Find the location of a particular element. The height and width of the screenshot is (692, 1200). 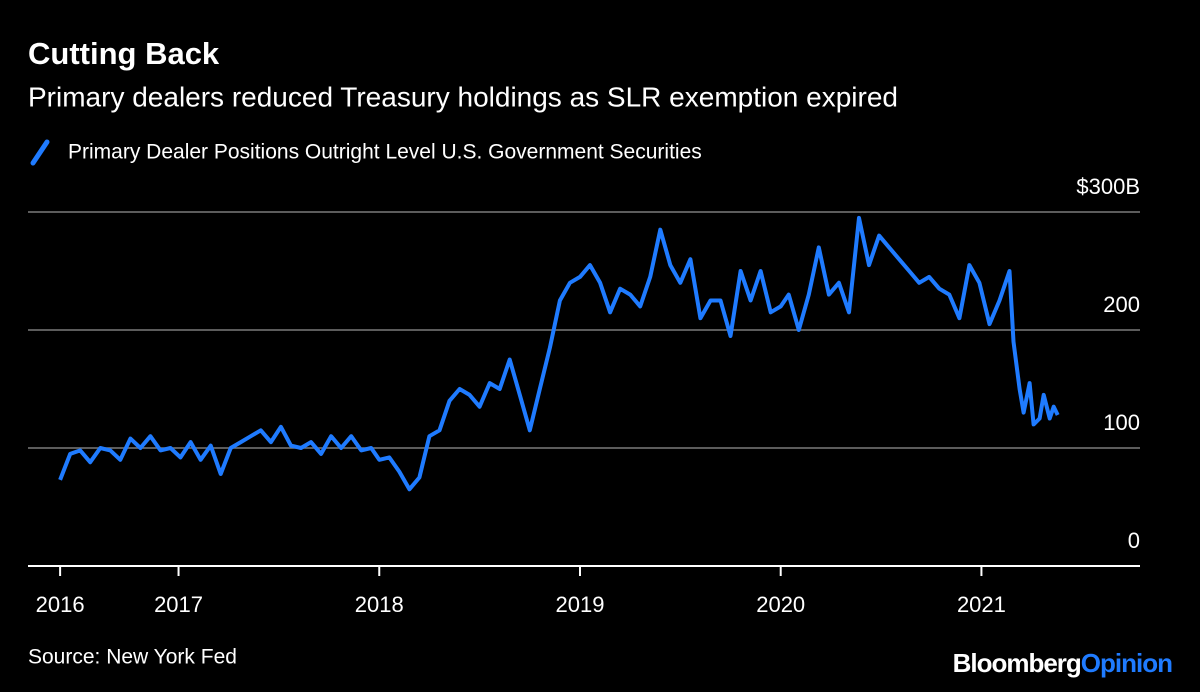

brand-name: Bloomberg is located at coordinates (1017, 663).